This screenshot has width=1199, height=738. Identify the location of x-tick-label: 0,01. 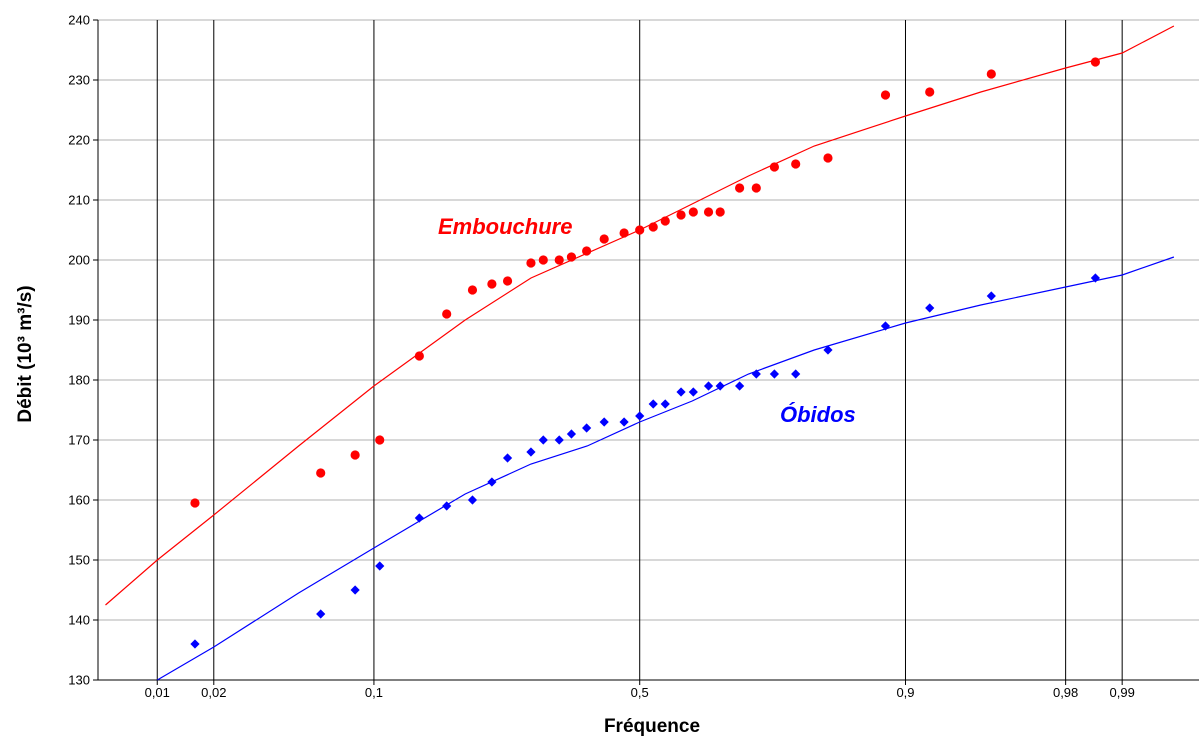
(157, 692).